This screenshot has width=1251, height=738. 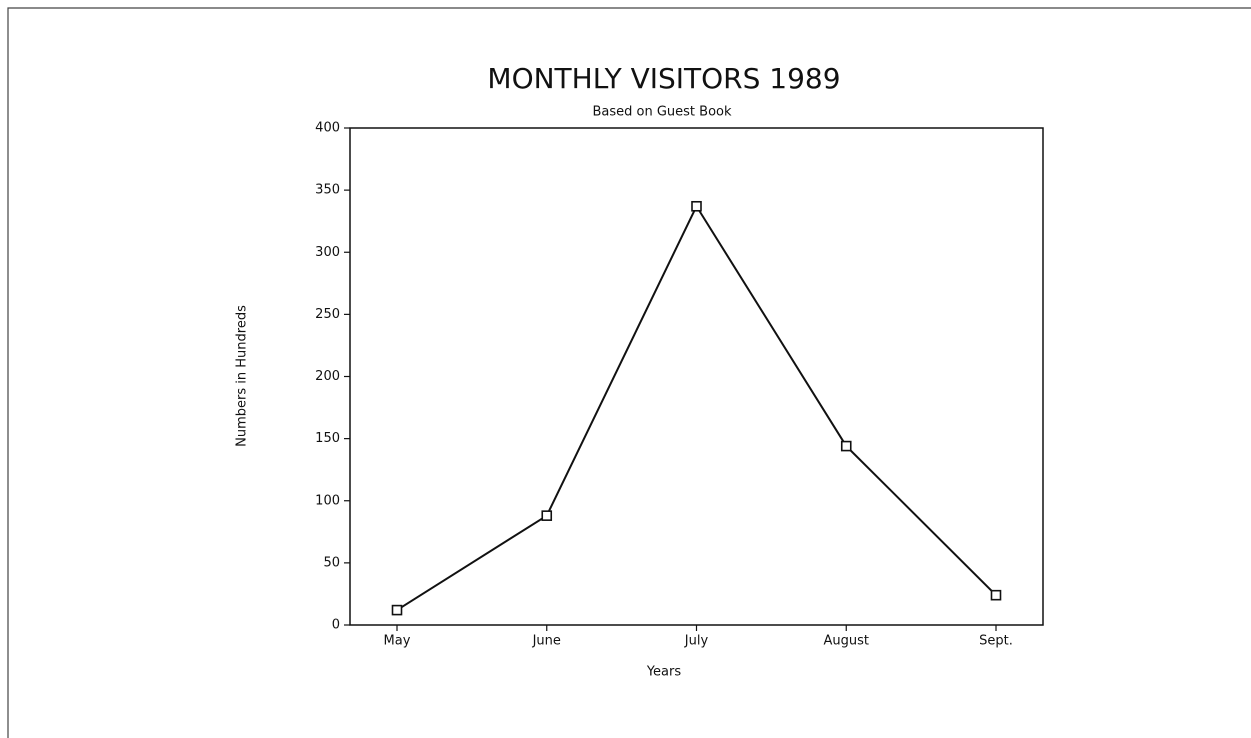 What do you see at coordinates (336, 625) in the screenshot?
I see `y-tick-label: 0` at bounding box center [336, 625].